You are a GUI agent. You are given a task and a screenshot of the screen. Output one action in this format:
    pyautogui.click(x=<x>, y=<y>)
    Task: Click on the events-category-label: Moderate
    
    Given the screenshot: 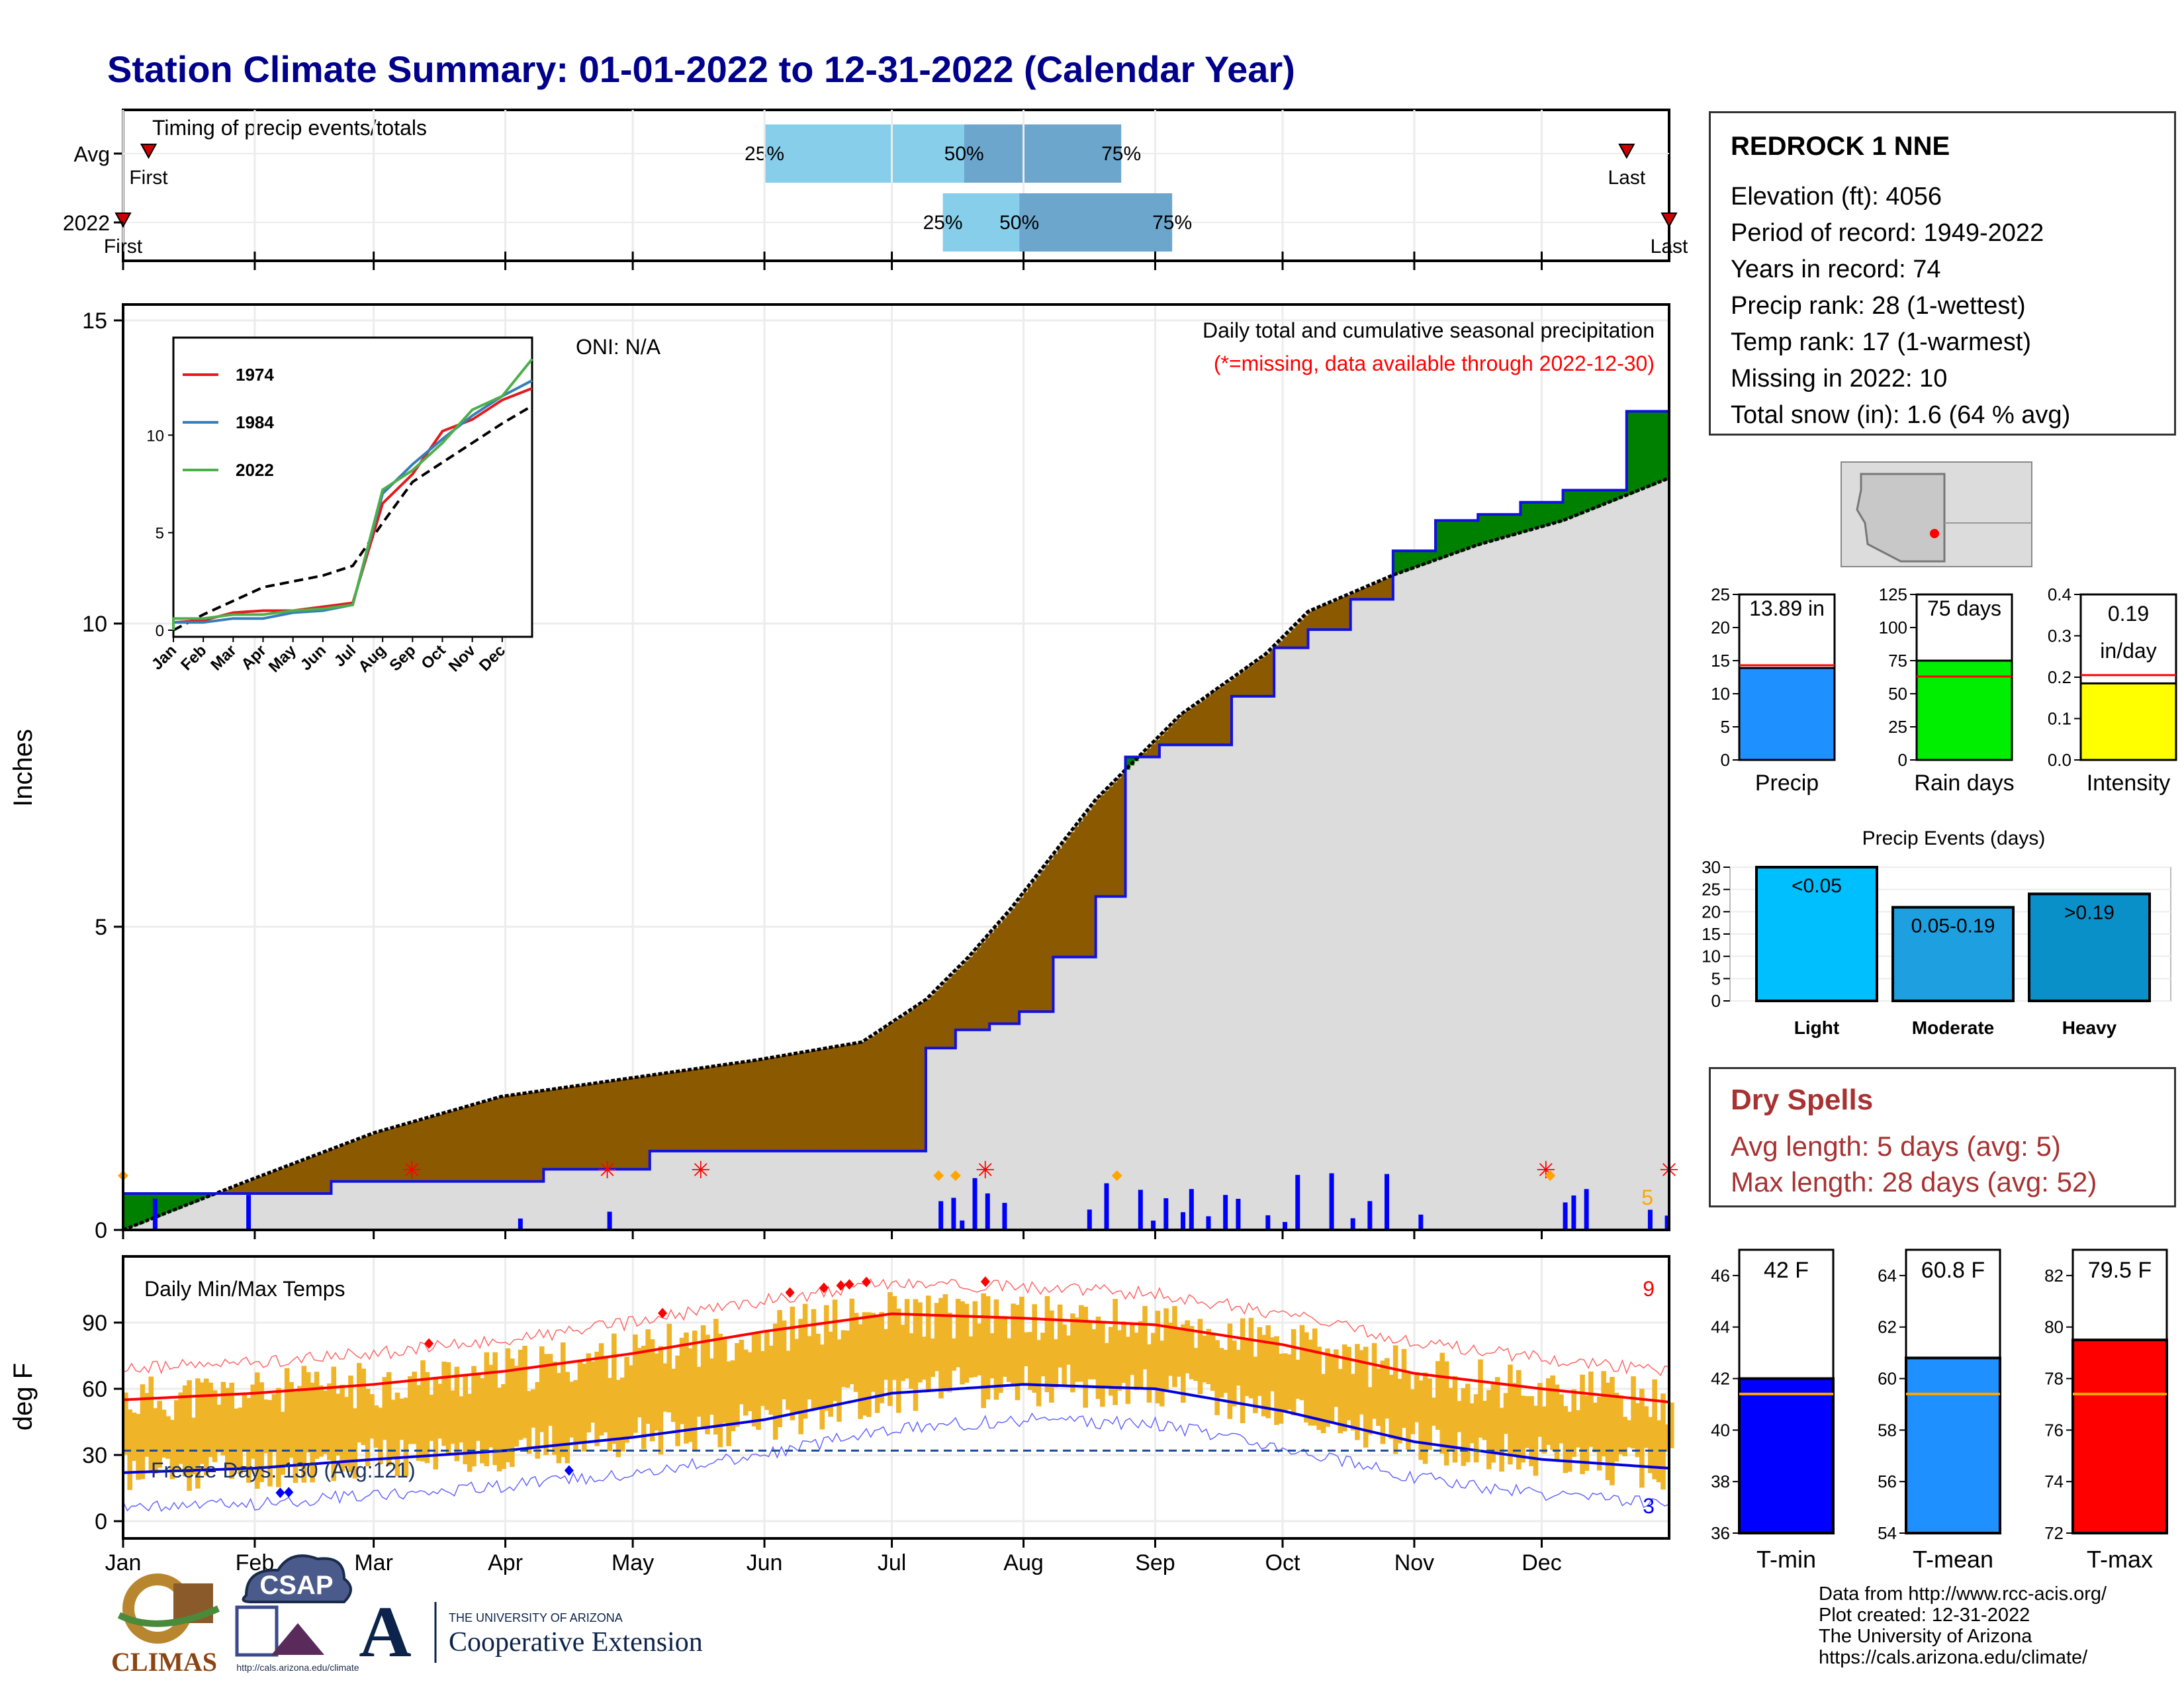 What is the action you would take?
    pyautogui.click(x=1953, y=1027)
    